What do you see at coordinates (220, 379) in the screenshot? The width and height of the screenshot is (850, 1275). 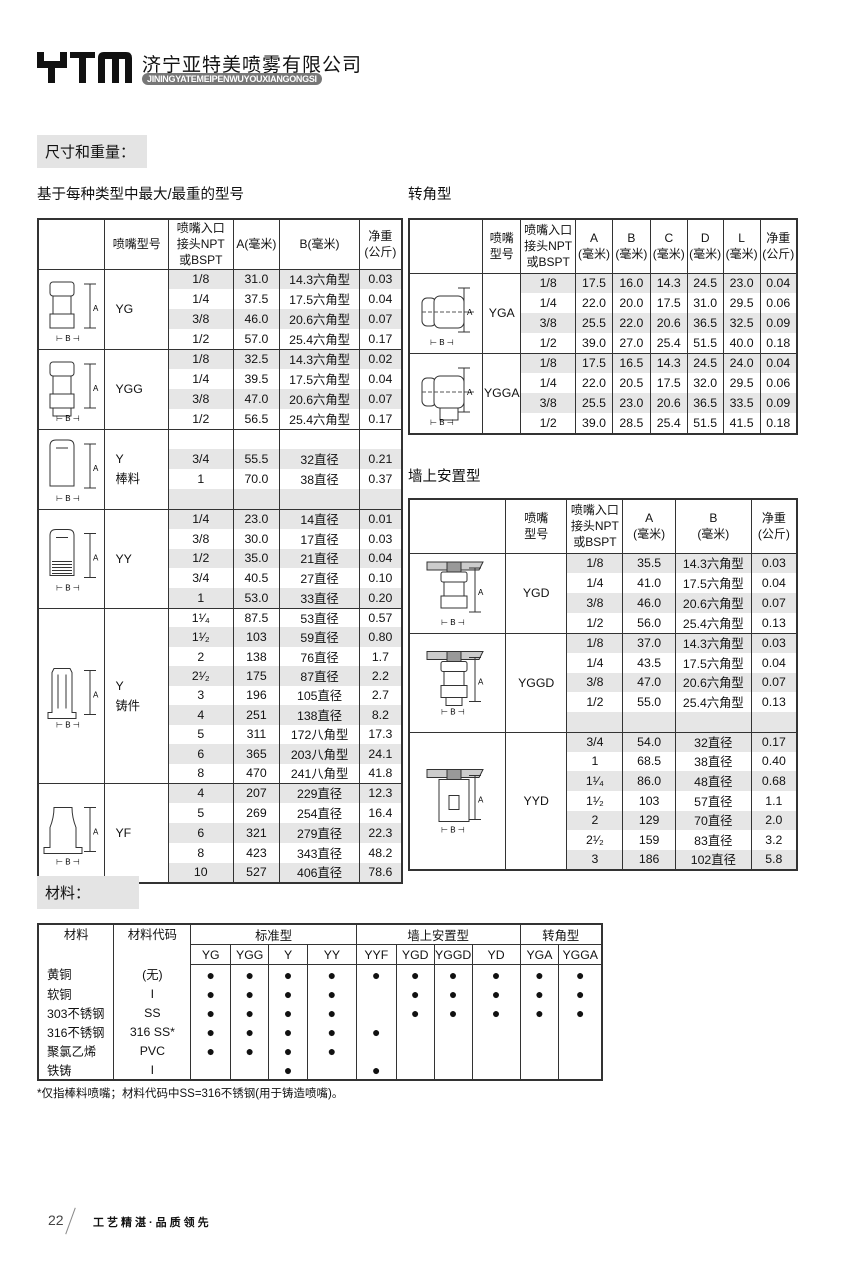 I see `table-row: 1/4 39.5 17.5六角型 0.04` at bounding box center [220, 379].